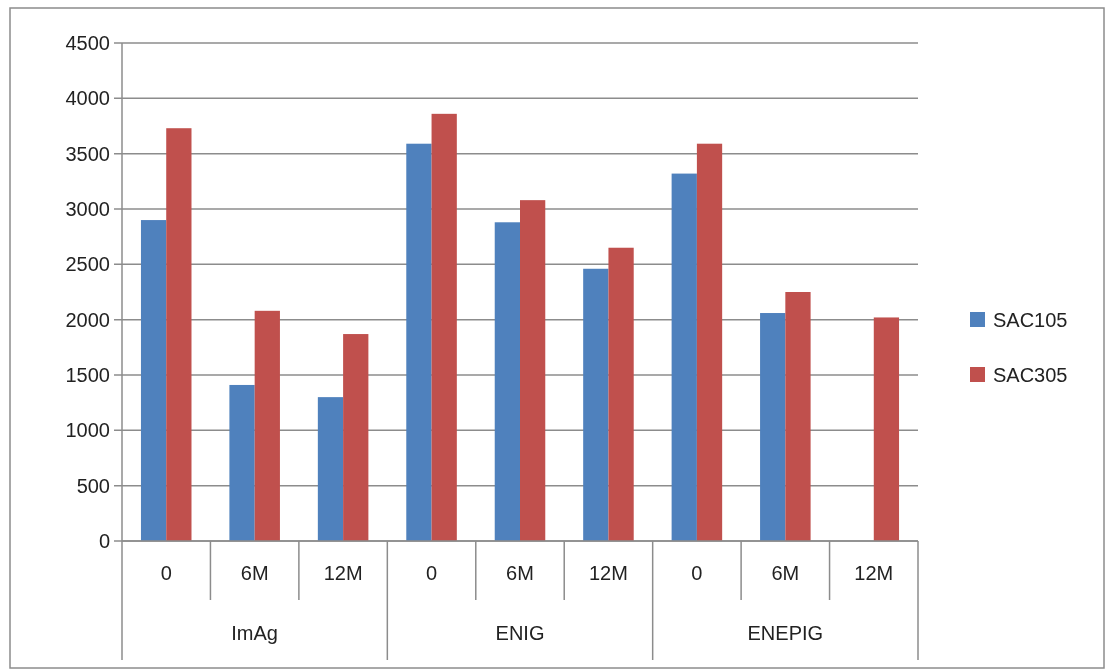 The height and width of the screenshot is (671, 1111). Describe the element at coordinates (785, 633) in the screenshot. I see `text: ENEPIG` at that location.